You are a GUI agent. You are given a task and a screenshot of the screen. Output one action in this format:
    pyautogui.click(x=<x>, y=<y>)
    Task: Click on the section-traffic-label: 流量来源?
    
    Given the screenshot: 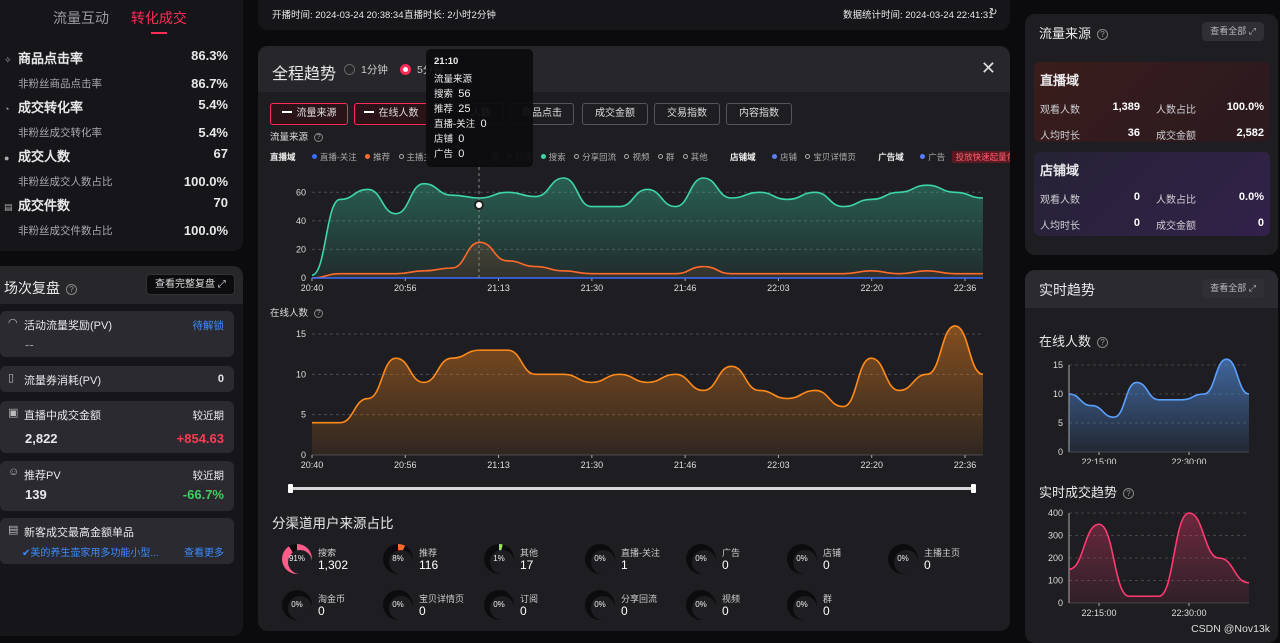 What is the action you would take?
    pyautogui.click(x=297, y=136)
    